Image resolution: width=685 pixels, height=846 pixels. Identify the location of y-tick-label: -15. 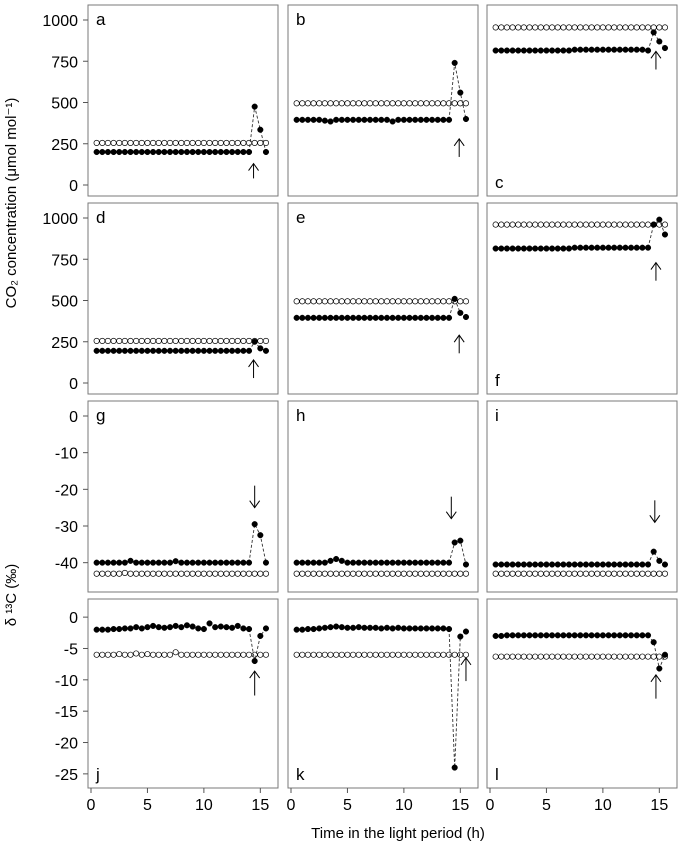
(66, 712).